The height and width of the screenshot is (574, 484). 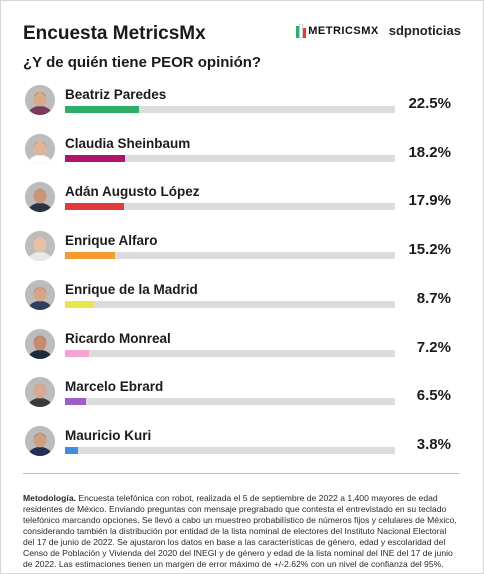 What do you see at coordinates (433, 298) in the screenshot?
I see `bar-value-label: 8.7%` at bounding box center [433, 298].